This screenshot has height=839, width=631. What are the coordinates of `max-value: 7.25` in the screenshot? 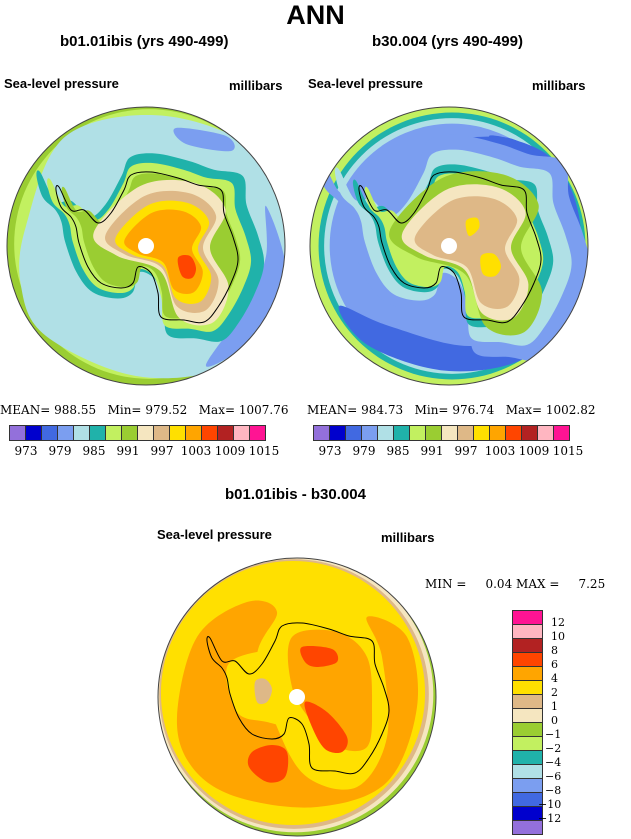 It's located at (592, 584).